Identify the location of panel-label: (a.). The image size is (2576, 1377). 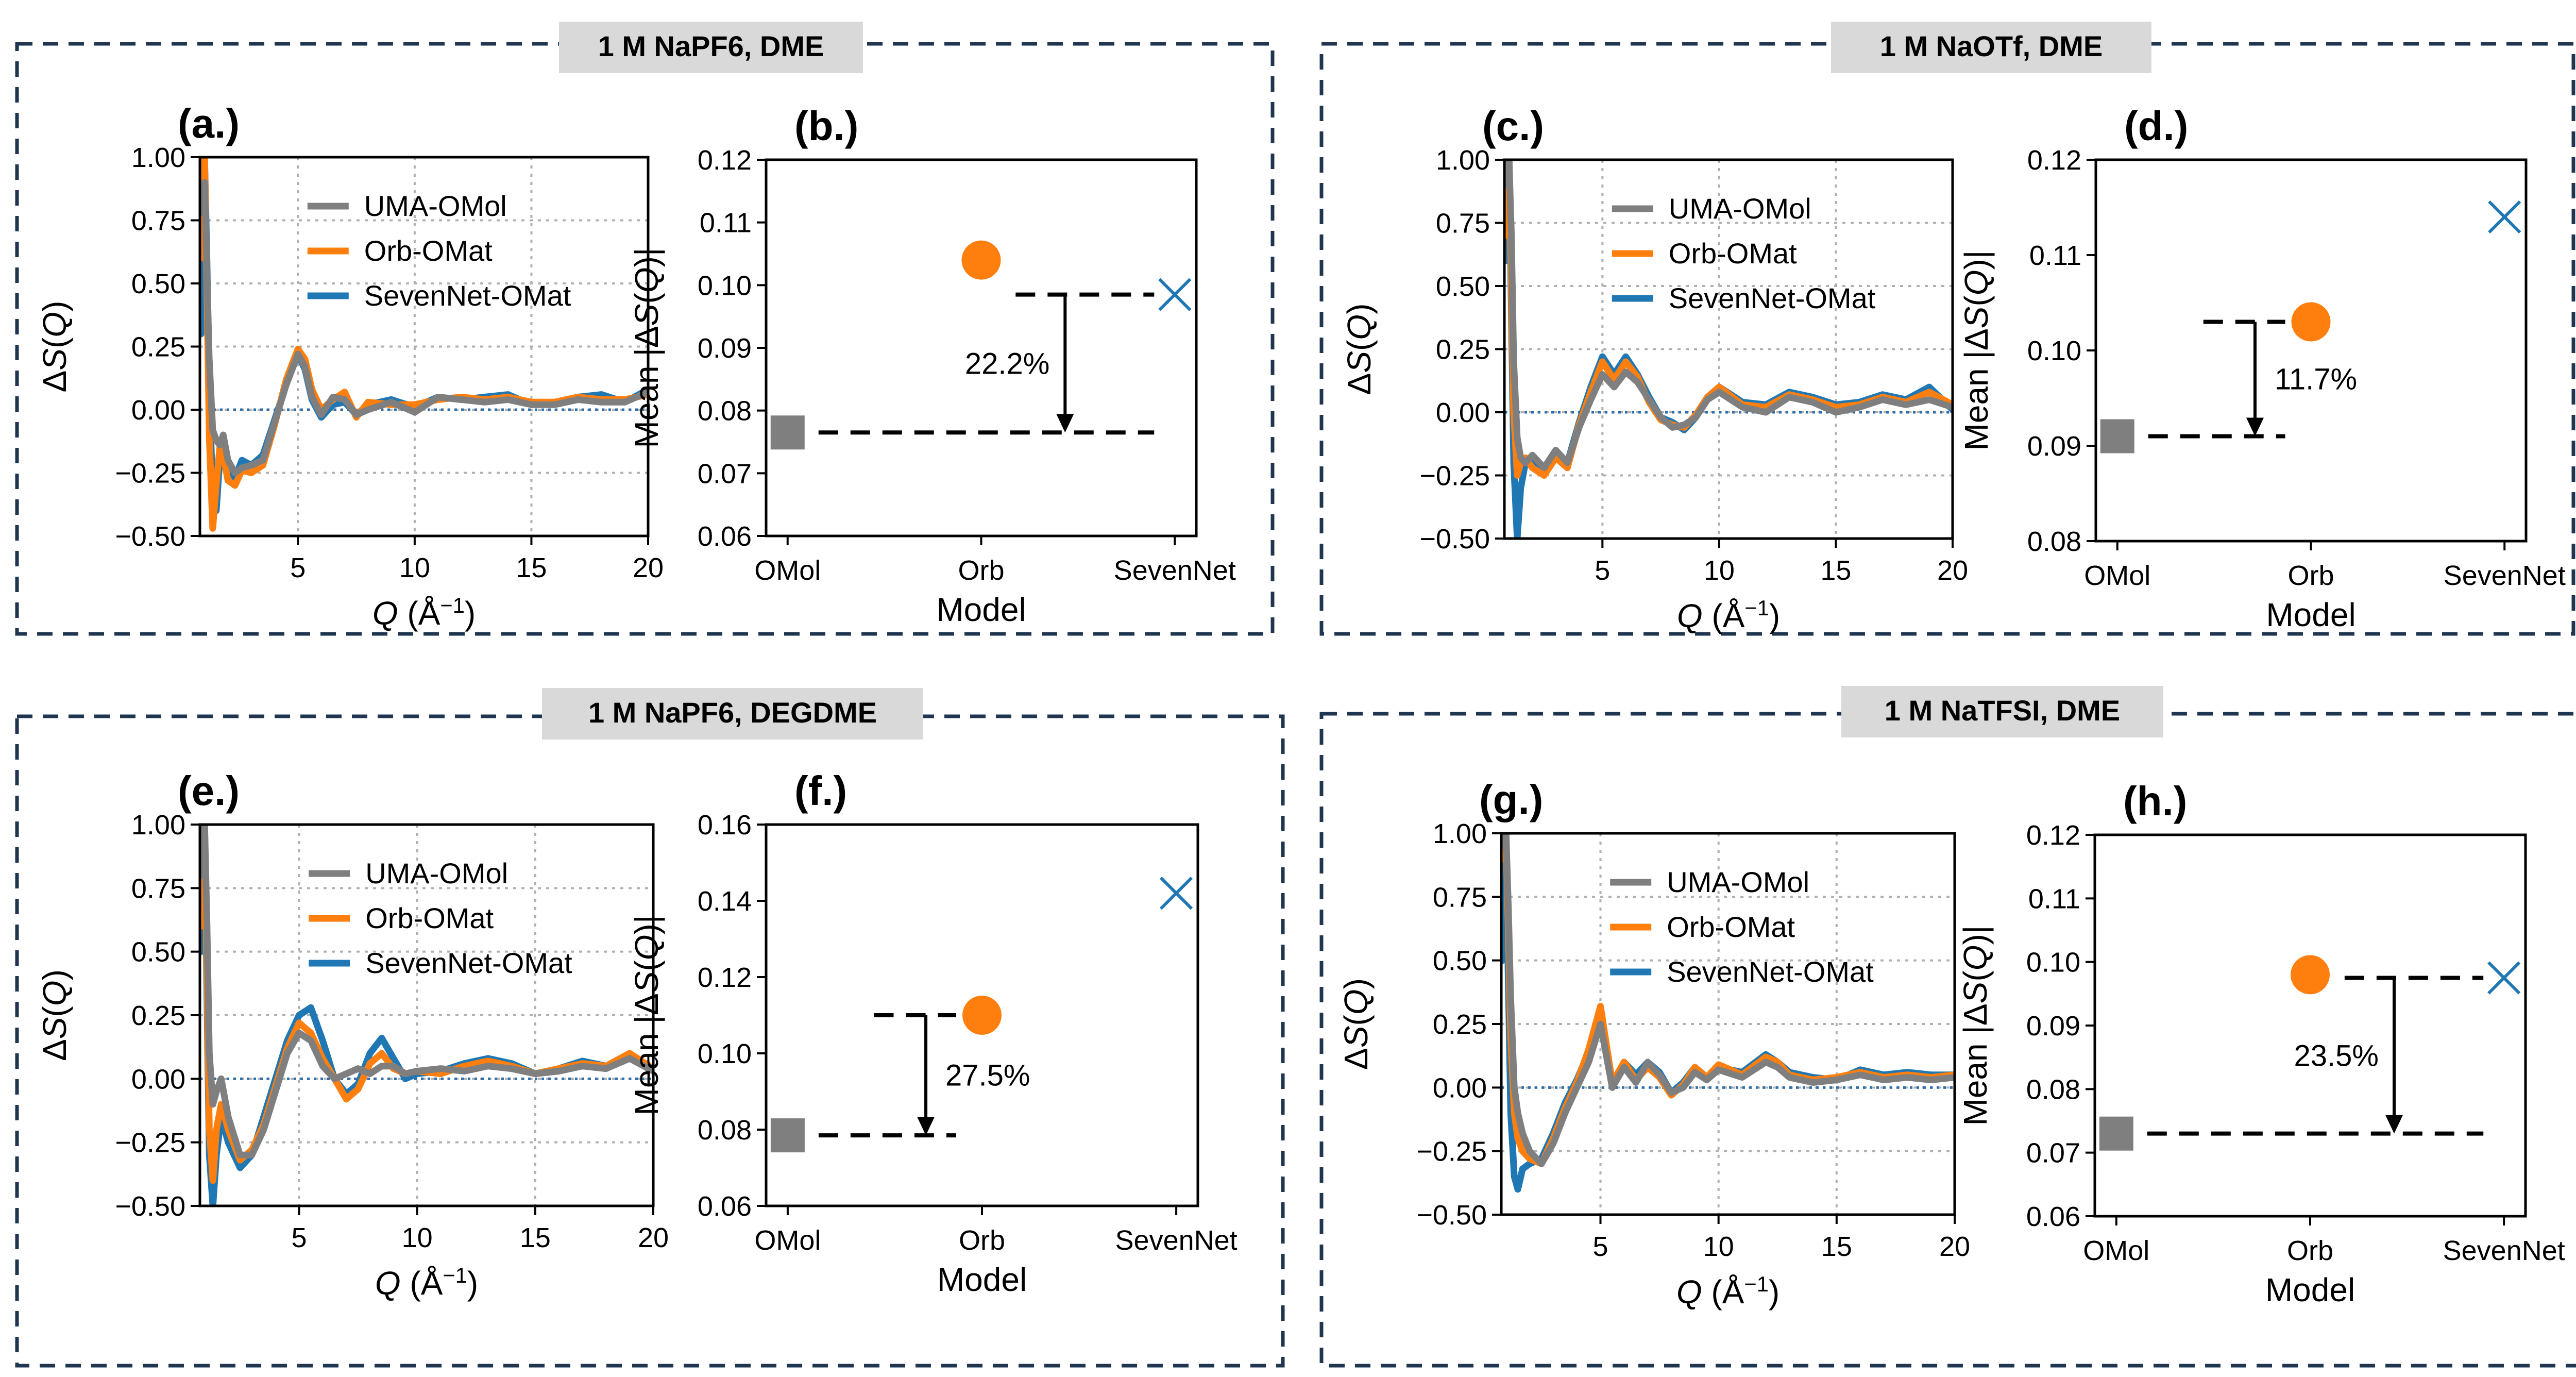
(209, 123).